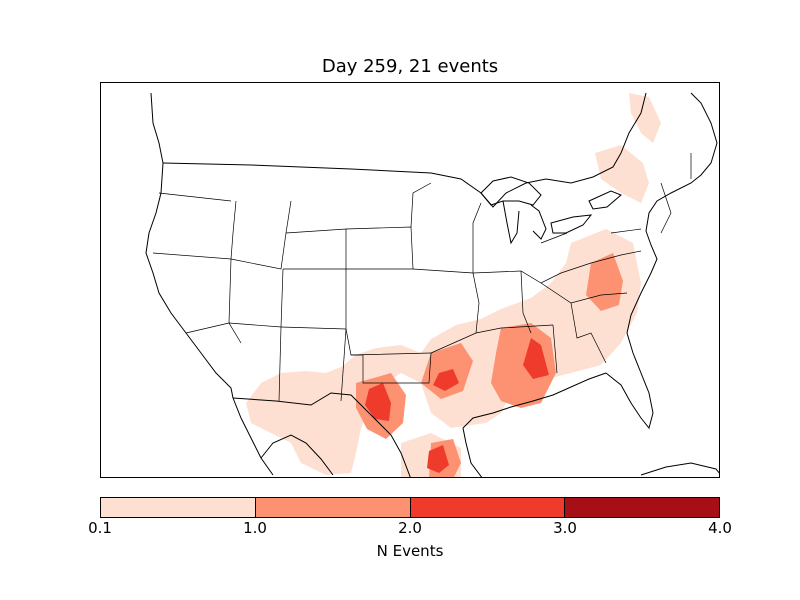 Image resolution: width=800 pixels, height=600 pixels. I want to click on colorbar-label: N Events, so click(410, 551).